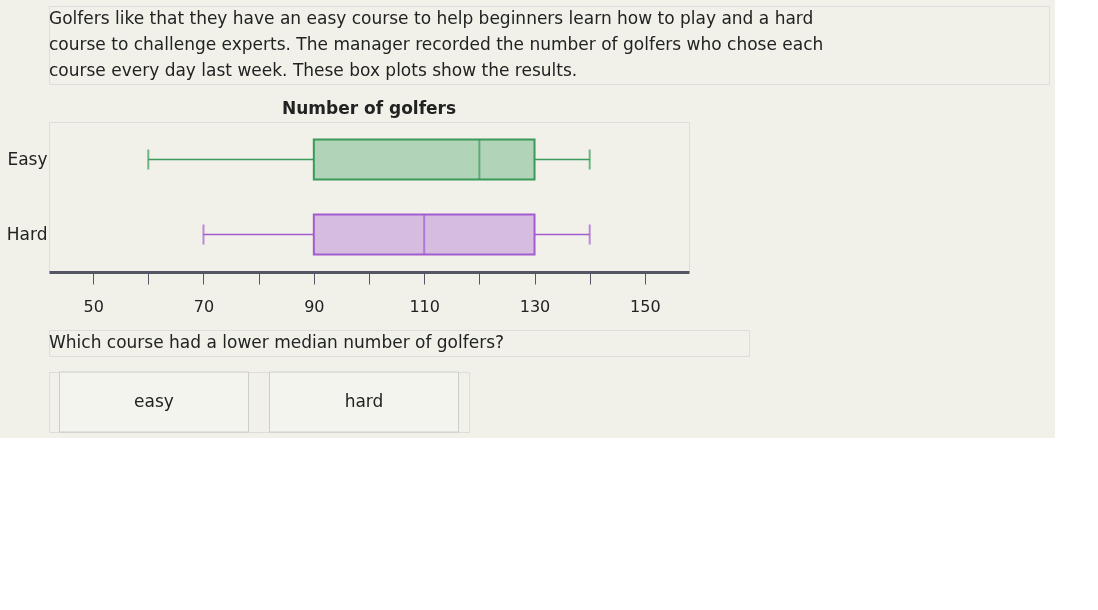 This screenshot has width=1098, height=610. I want to click on text: hard, so click(364, 401).